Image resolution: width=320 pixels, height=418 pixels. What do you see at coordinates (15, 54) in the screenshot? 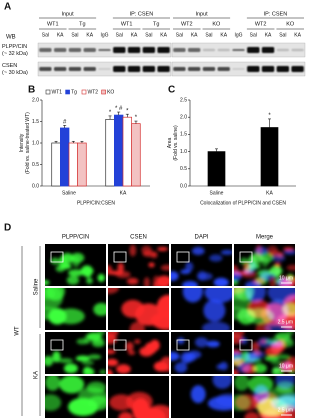
I see `row-size: (~ 32 kDa)` at bounding box center [15, 54].